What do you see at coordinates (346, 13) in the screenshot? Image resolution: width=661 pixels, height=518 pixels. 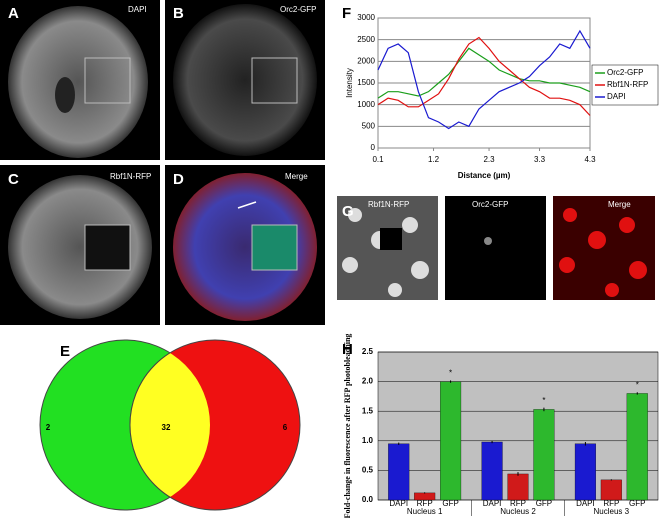 I see `panel-letter: F` at bounding box center [346, 13].